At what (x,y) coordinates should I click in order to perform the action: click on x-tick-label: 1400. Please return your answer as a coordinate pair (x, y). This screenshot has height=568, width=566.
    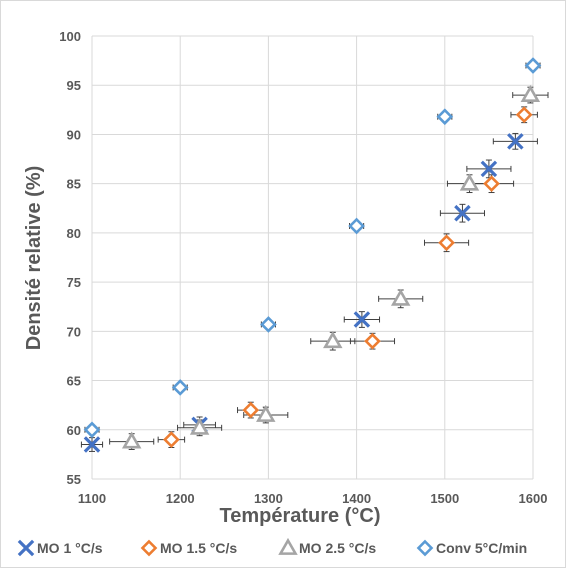
    Looking at the image, I should click on (356, 498).